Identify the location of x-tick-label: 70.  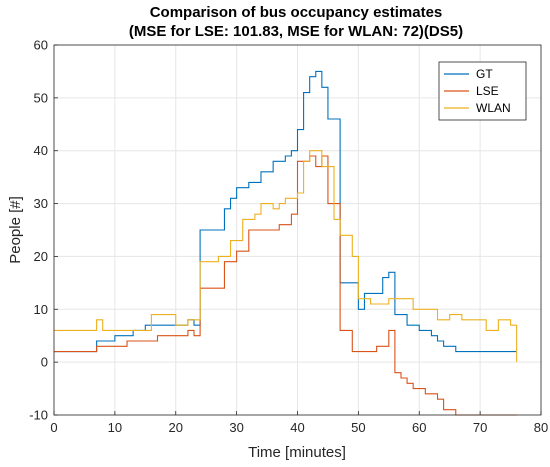
(480, 427).